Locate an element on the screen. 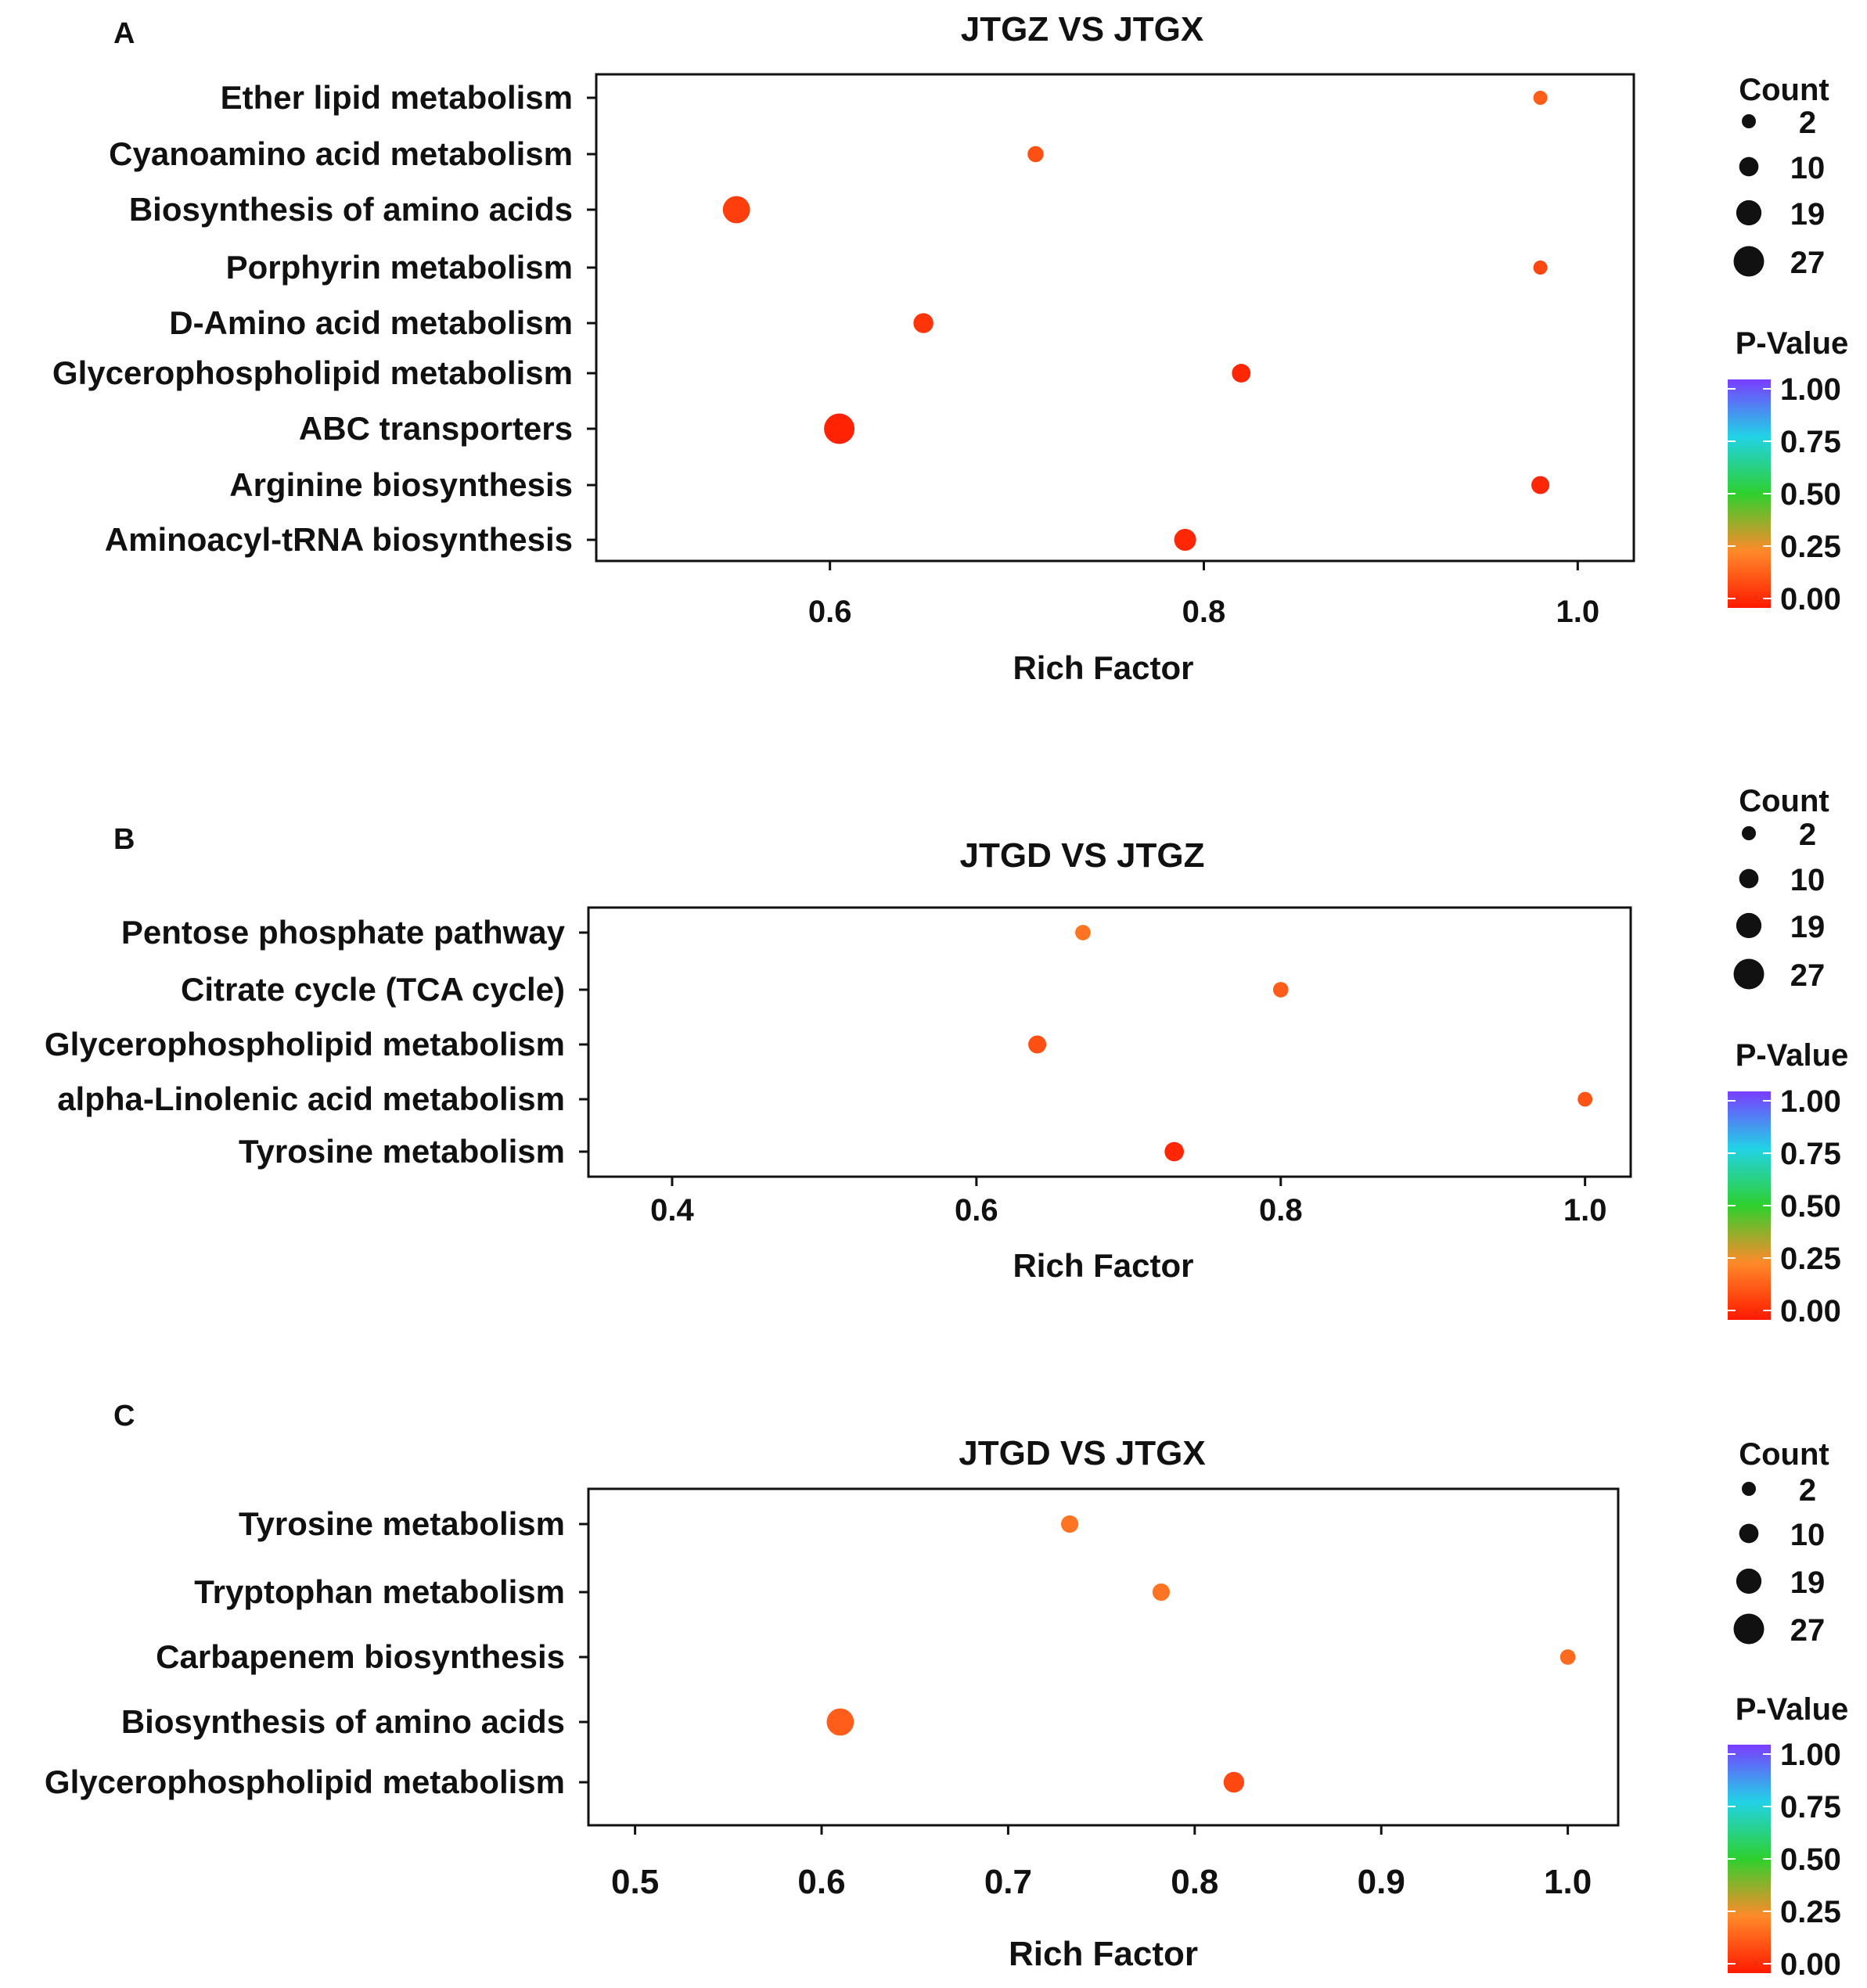 This screenshot has height=1988, width=1867. y-tick-label: Arginine biosynthesis is located at coordinates (401, 484).